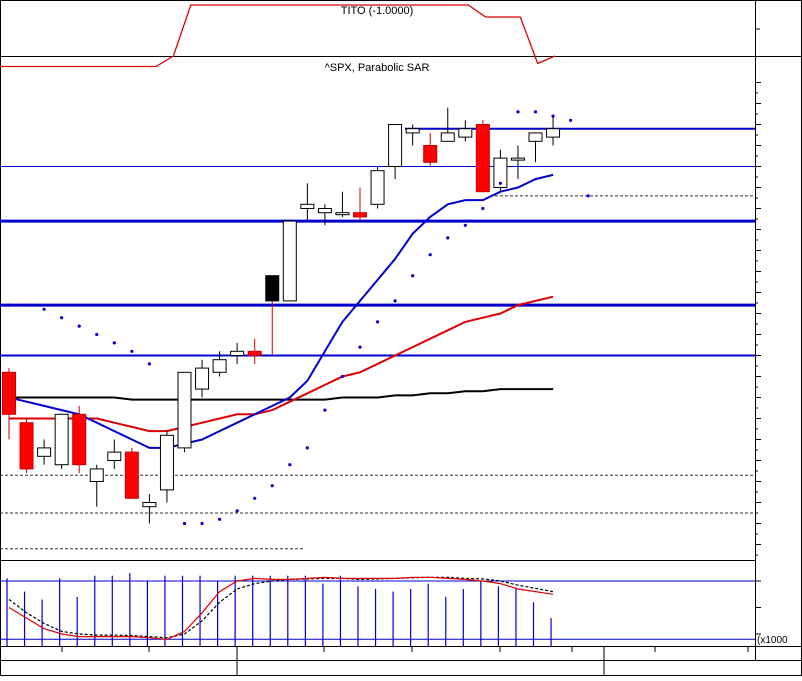  I want to click on tito-panel: TITO (-1.0000), so click(380, 36).